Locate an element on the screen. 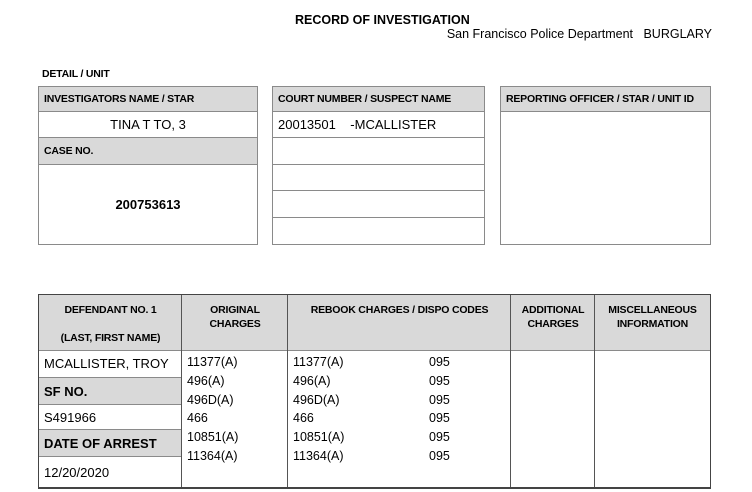 The height and width of the screenshot is (492, 752). case-no-label: CASE NO. is located at coordinates (148, 151).